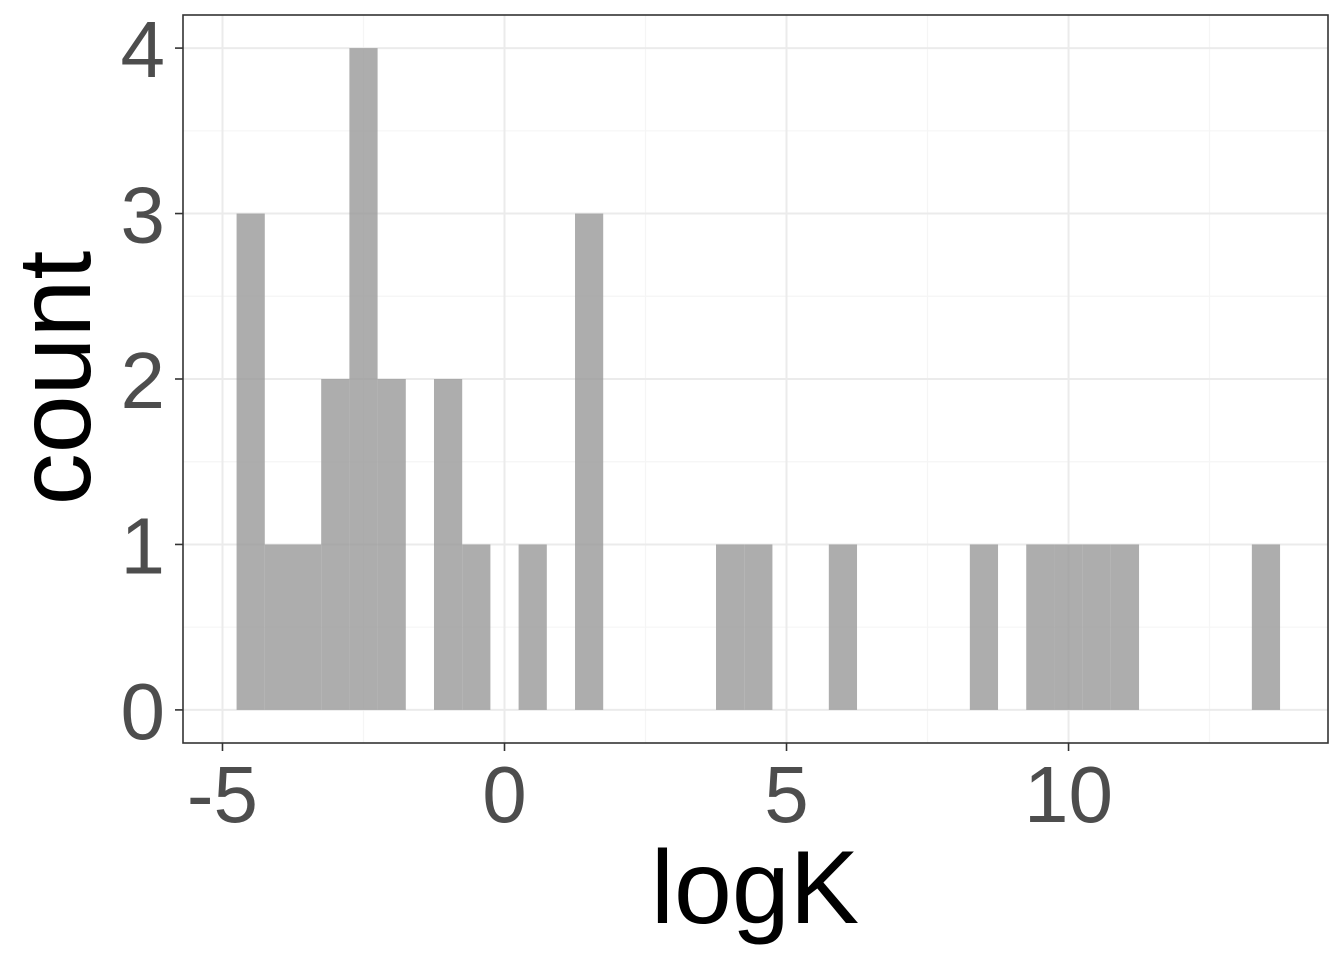 This screenshot has width=1344, height=960. I want to click on x-tick-label-2: 5, so click(786, 794).